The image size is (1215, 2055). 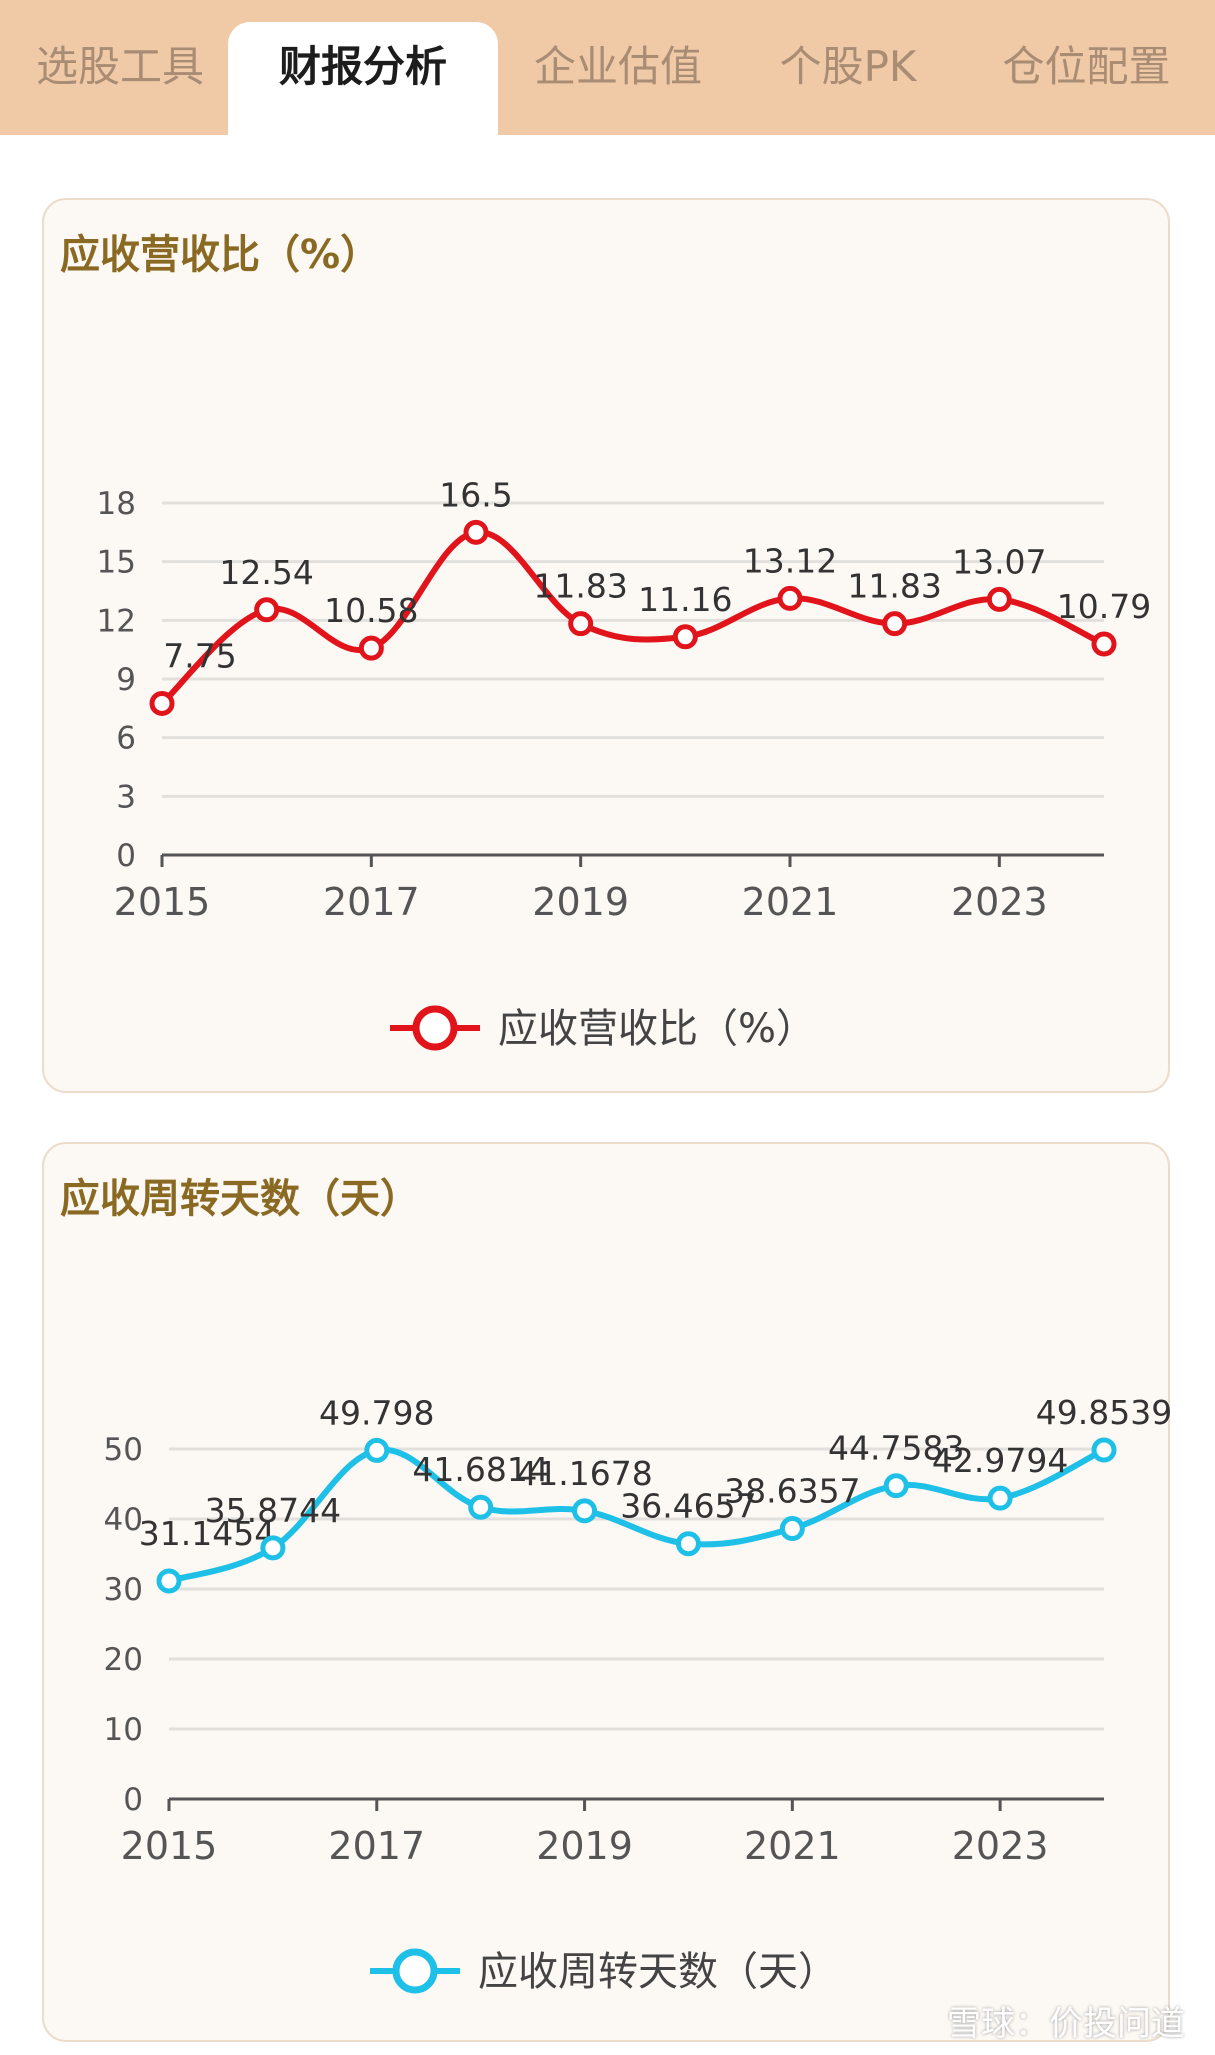 What do you see at coordinates (475, 494) in the screenshot?
I see `data-label: 16.5` at bounding box center [475, 494].